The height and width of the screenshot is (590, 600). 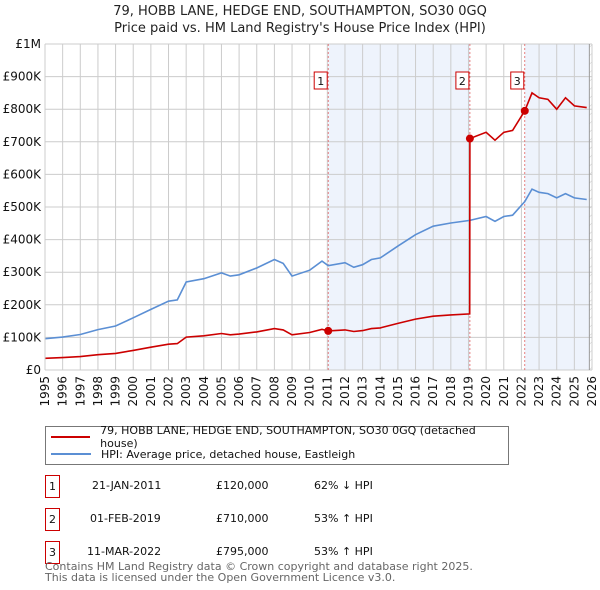 What do you see at coordinates (539, 391) in the screenshot?
I see `x-tick-label: 2023` at bounding box center [539, 391].